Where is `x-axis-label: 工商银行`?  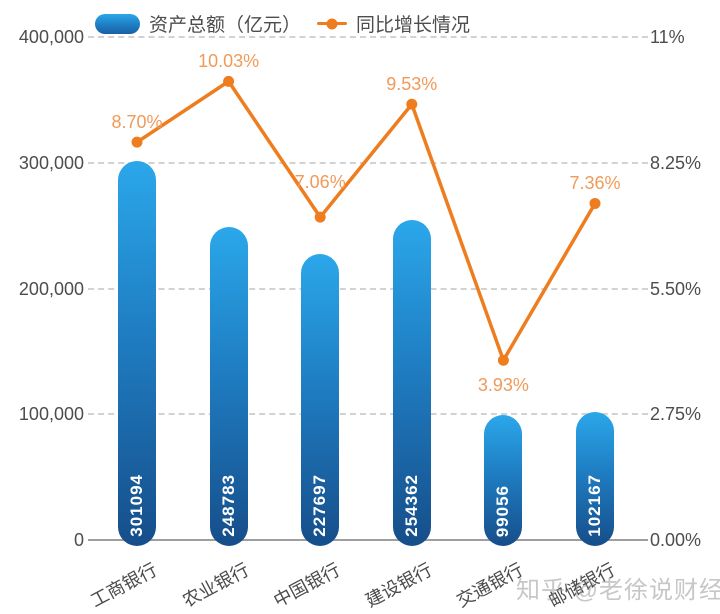
x-axis-label: 工商银行 is located at coordinates (124, 585).